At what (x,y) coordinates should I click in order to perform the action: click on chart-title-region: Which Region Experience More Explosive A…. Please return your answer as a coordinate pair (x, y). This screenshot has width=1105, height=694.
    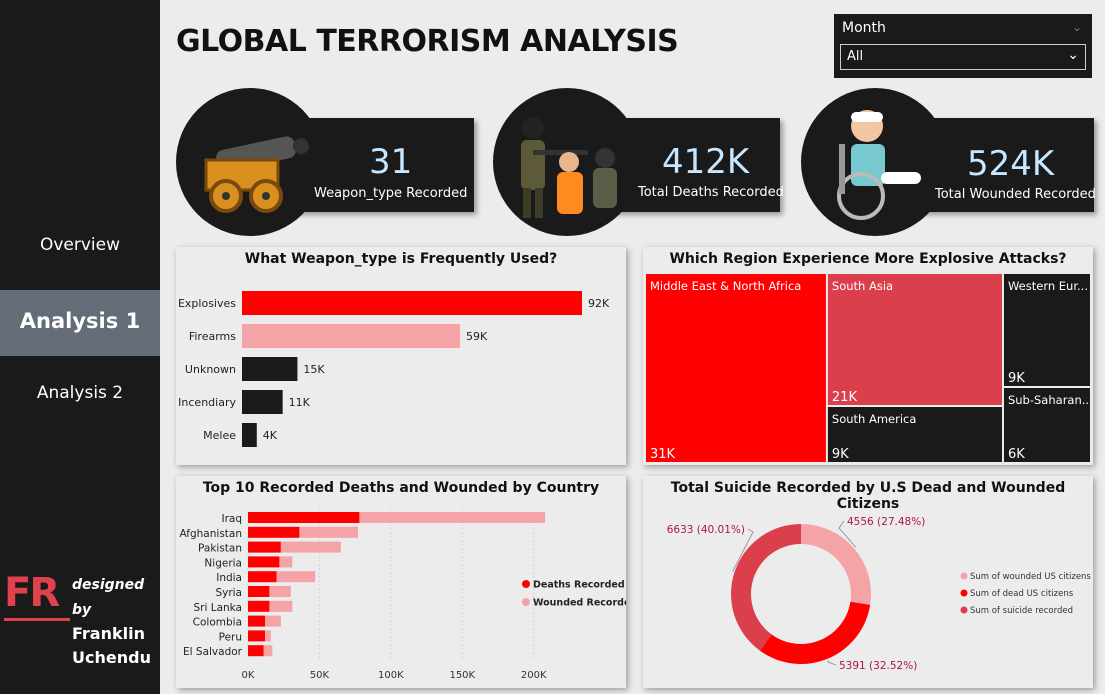
    Looking at the image, I should click on (868, 259).